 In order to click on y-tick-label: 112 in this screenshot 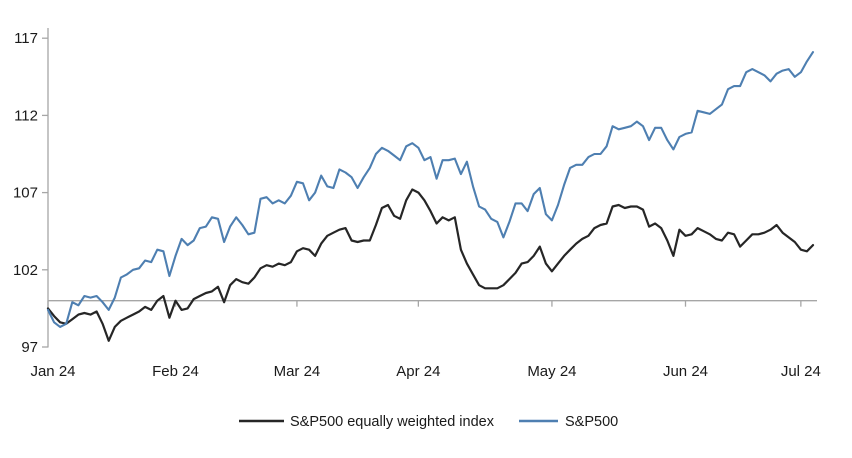, I will do `click(26, 115)`.